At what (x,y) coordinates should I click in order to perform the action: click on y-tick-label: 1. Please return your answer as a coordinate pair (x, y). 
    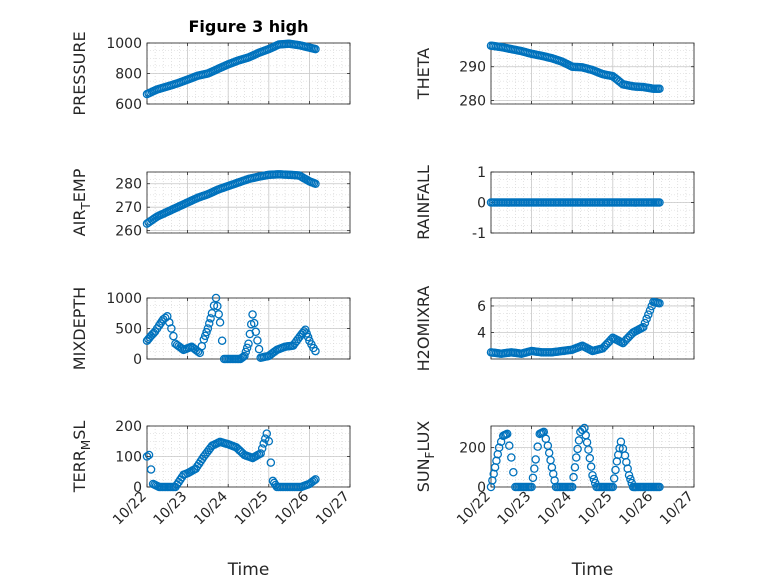
    Looking at the image, I should click on (481, 173).